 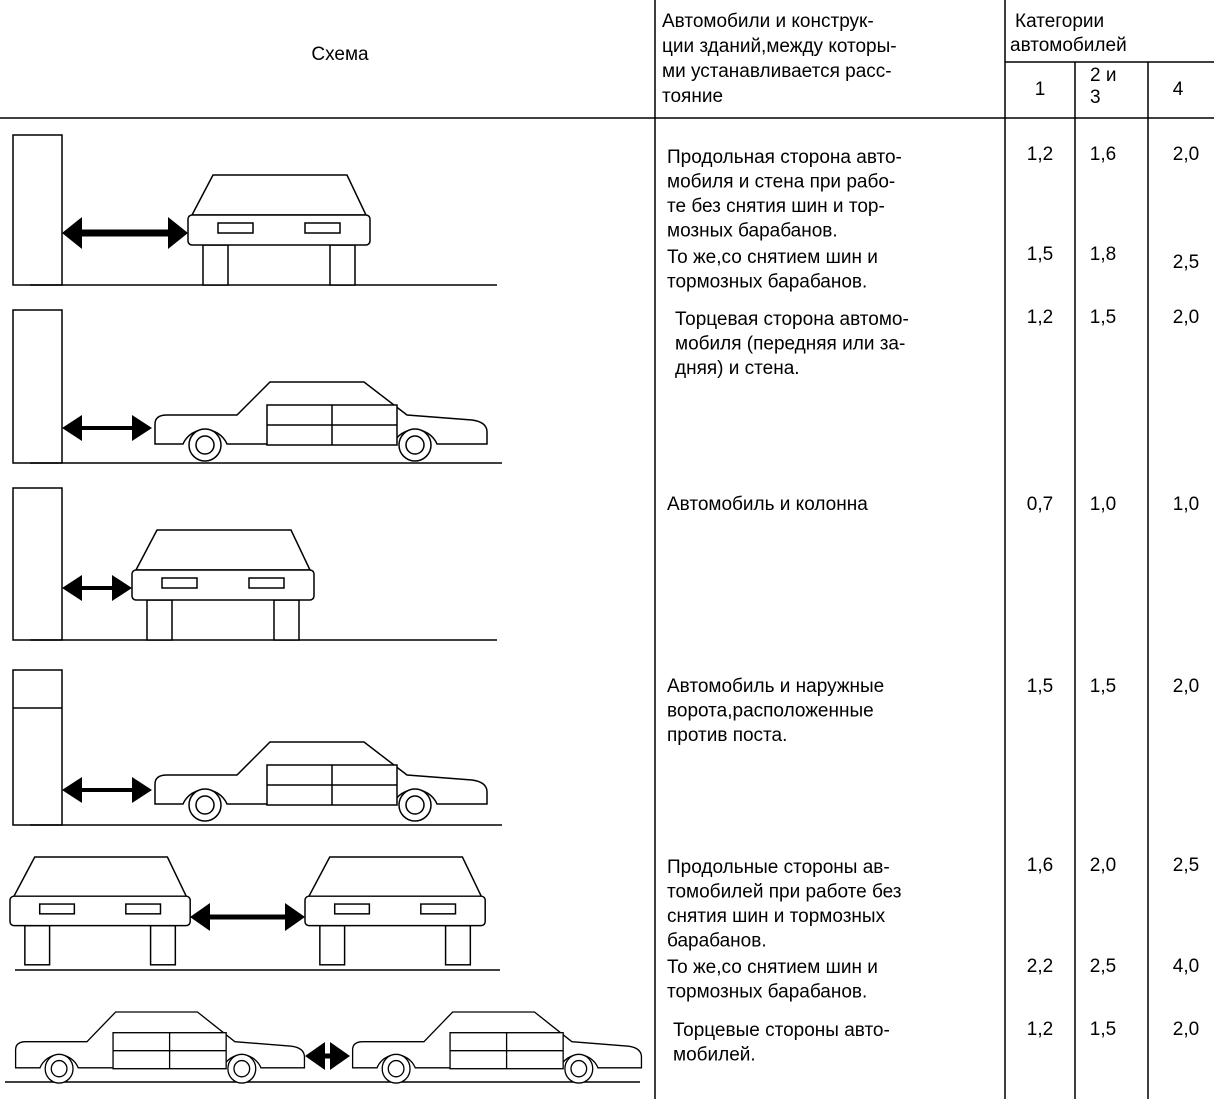 What do you see at coordinates (1103, 75) in the screenshot?
I see `category-number: 2 и` at bounding box center [1103, 75].